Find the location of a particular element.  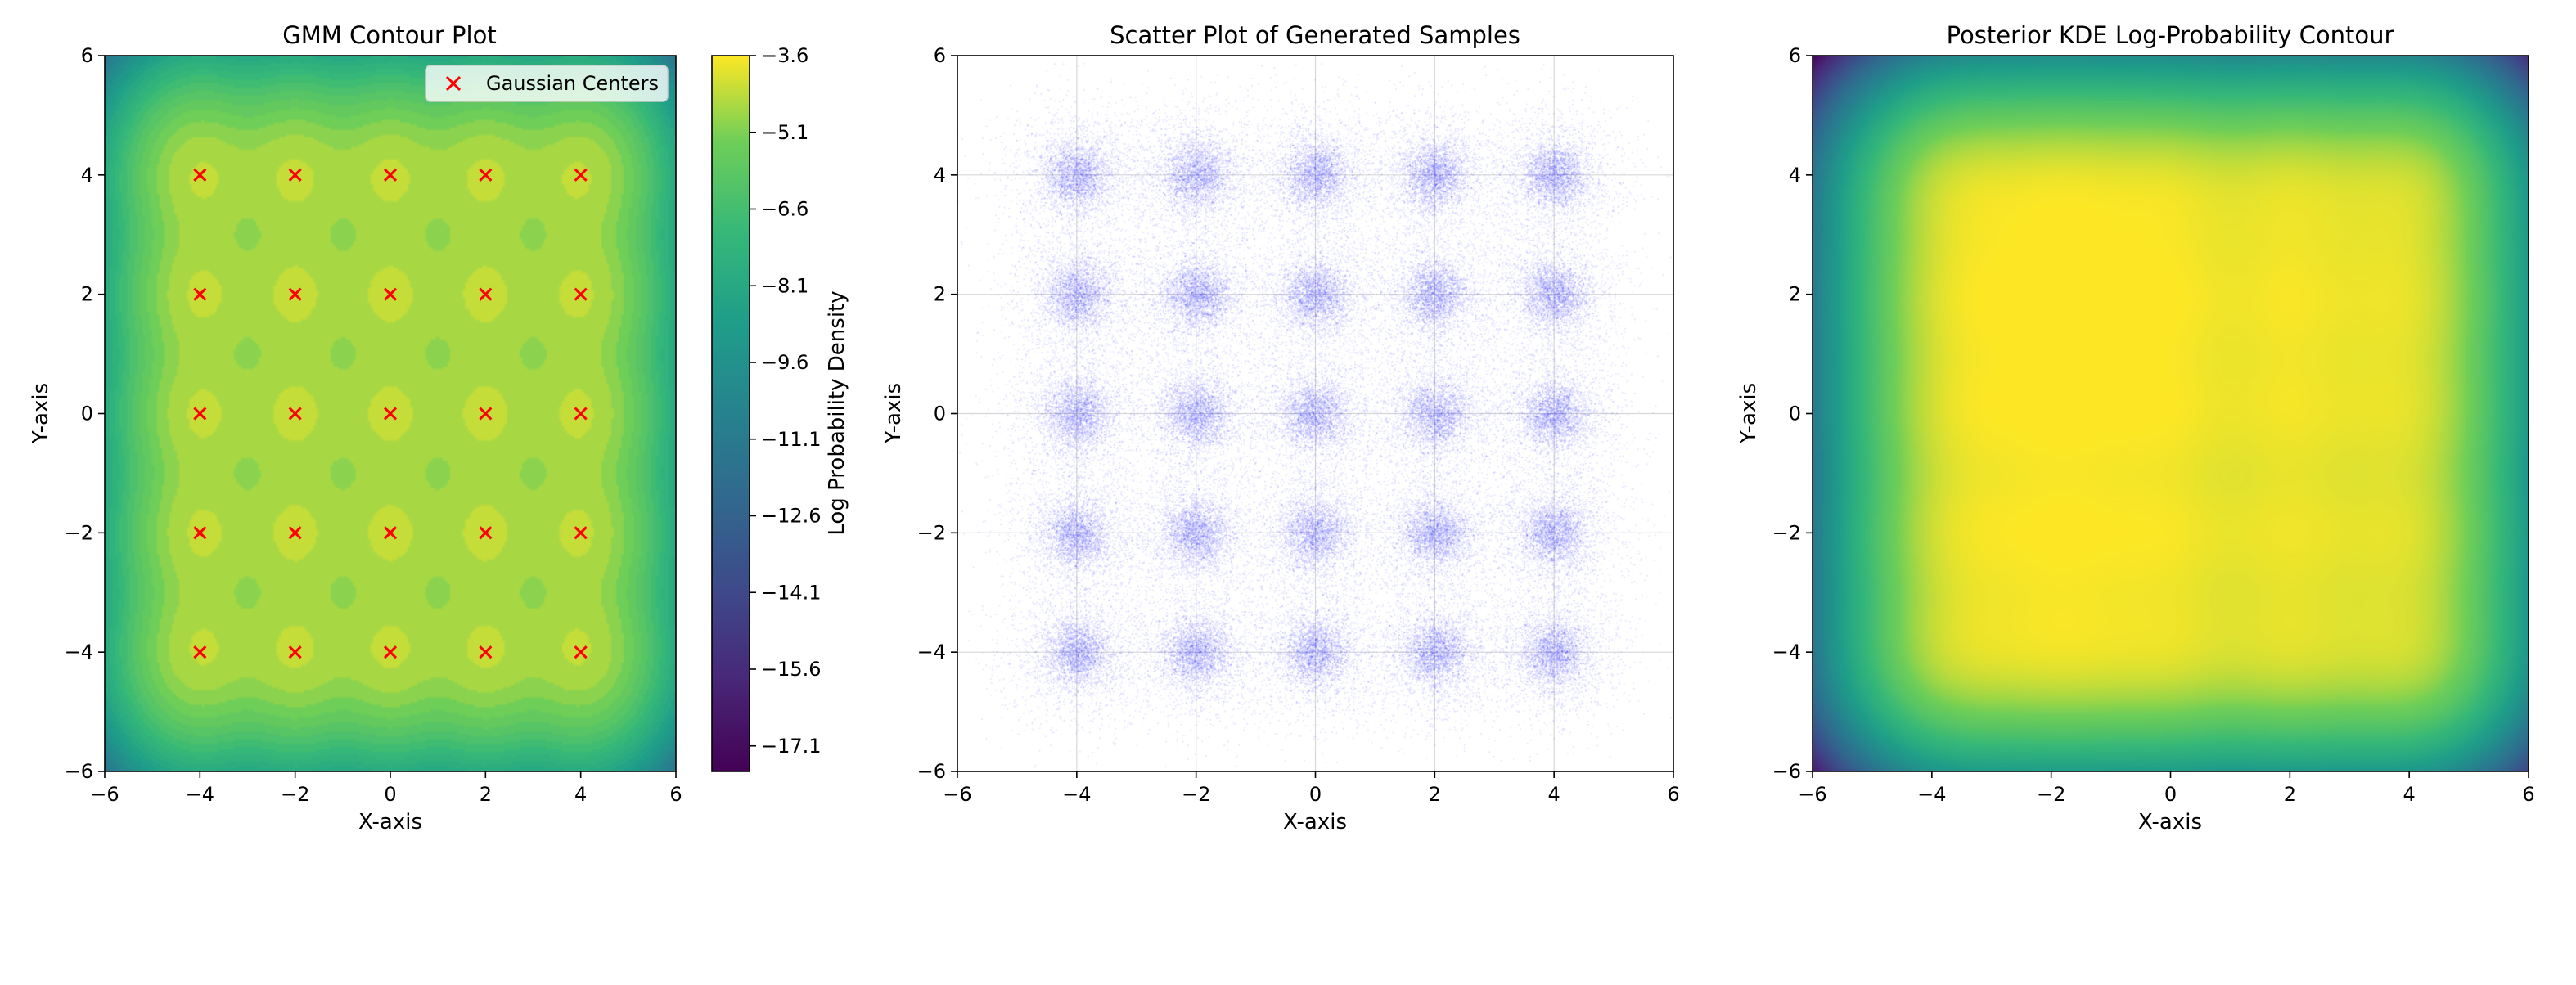

kde-x-ticks: −6 −4 −2 0 2 4 6 is located at coordinates (2166, 788).